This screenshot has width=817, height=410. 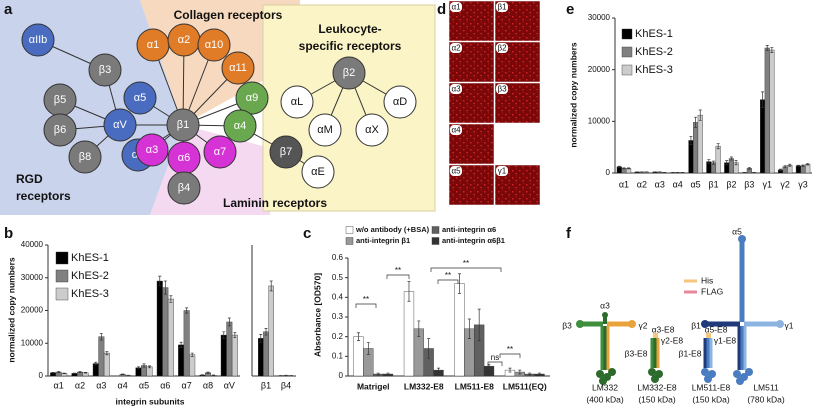 What do you see at coordinates (570, 9) in the screenshot?
I see `panel-label: e` at bounding box center [570, 9].